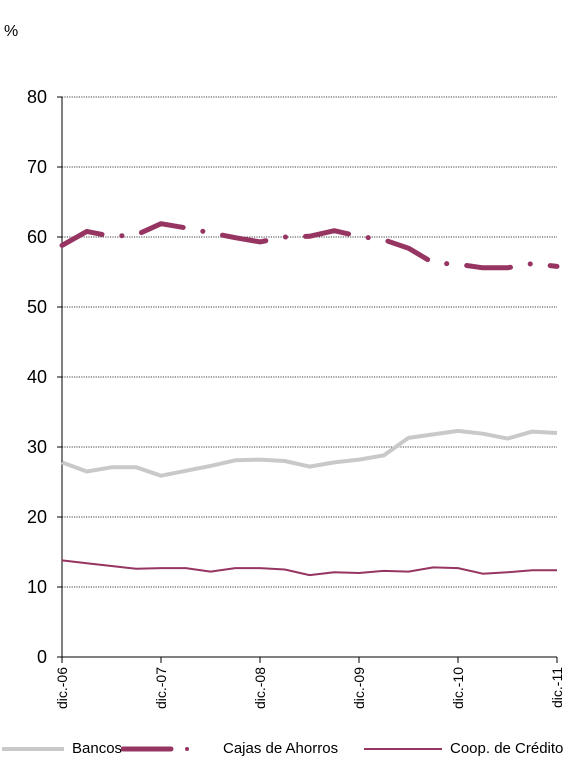 The width and height of the screenshot is (584, 768). Describe the element at coordinates (403, 748) in the screenshot. I see `legend-swatch-coop` at that location.